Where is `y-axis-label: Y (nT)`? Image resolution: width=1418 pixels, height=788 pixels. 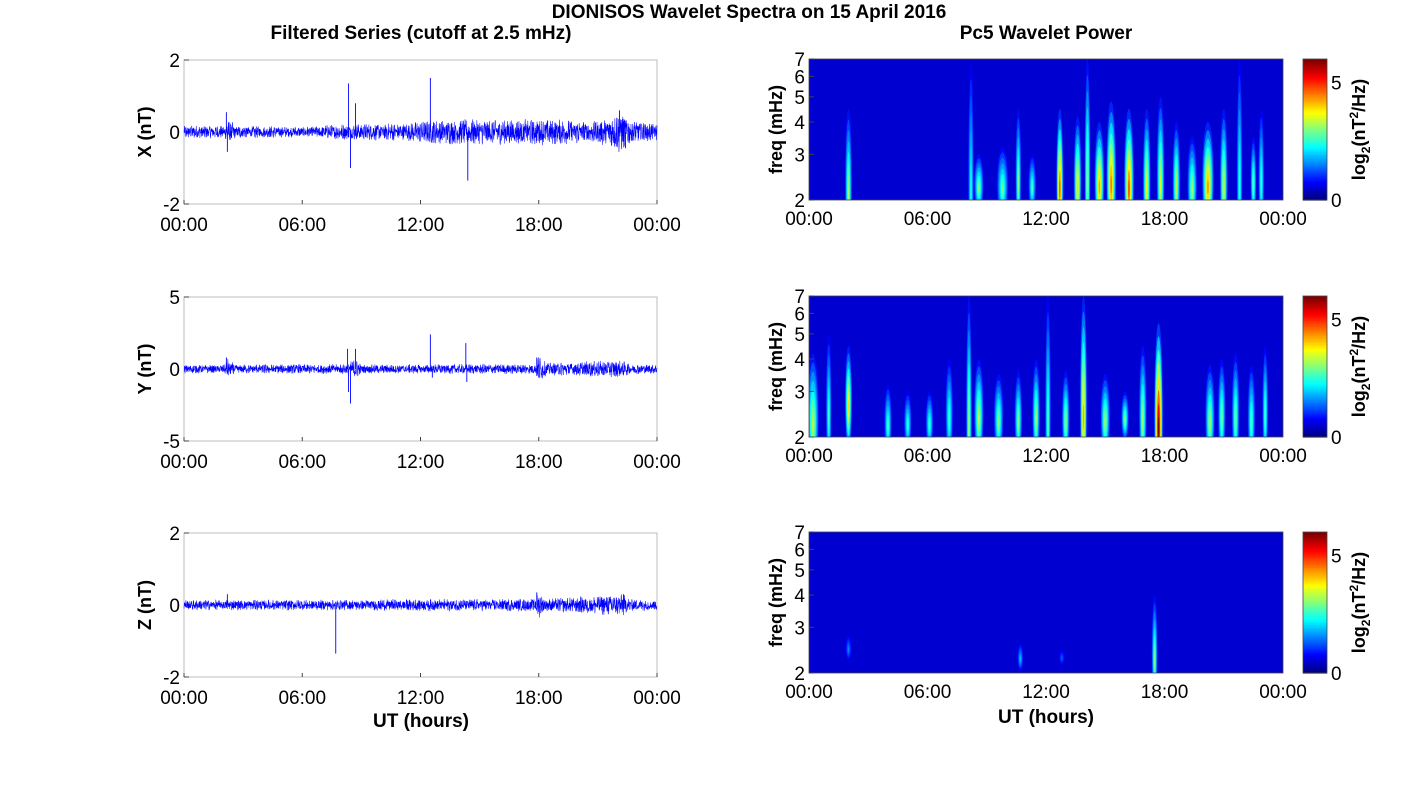
y-axis-label: Y (nT) is located at coordinates (145, 369).